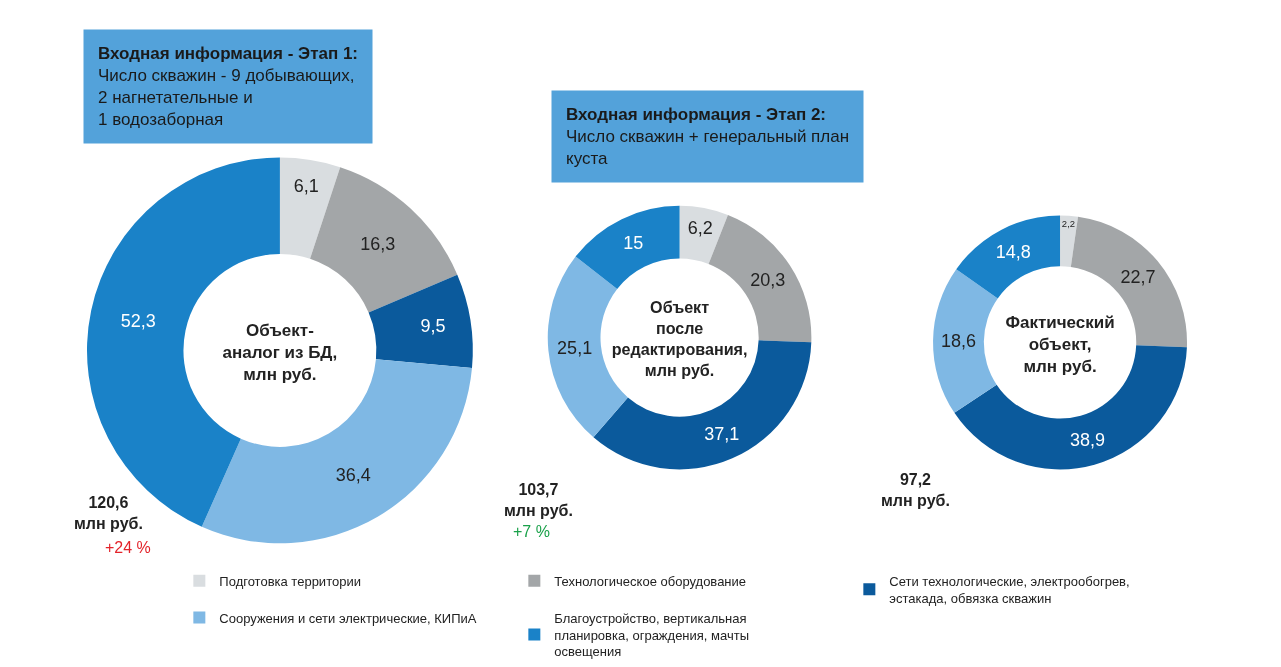  I want to click on text: +7 %, so click(531, 531).